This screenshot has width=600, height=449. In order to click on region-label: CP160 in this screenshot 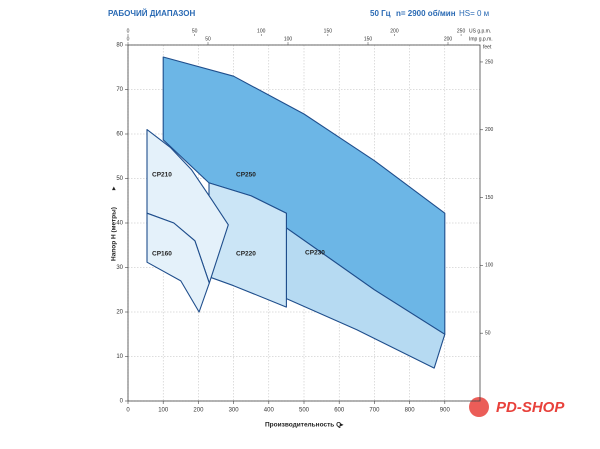, I will do `click(162, 254)`.